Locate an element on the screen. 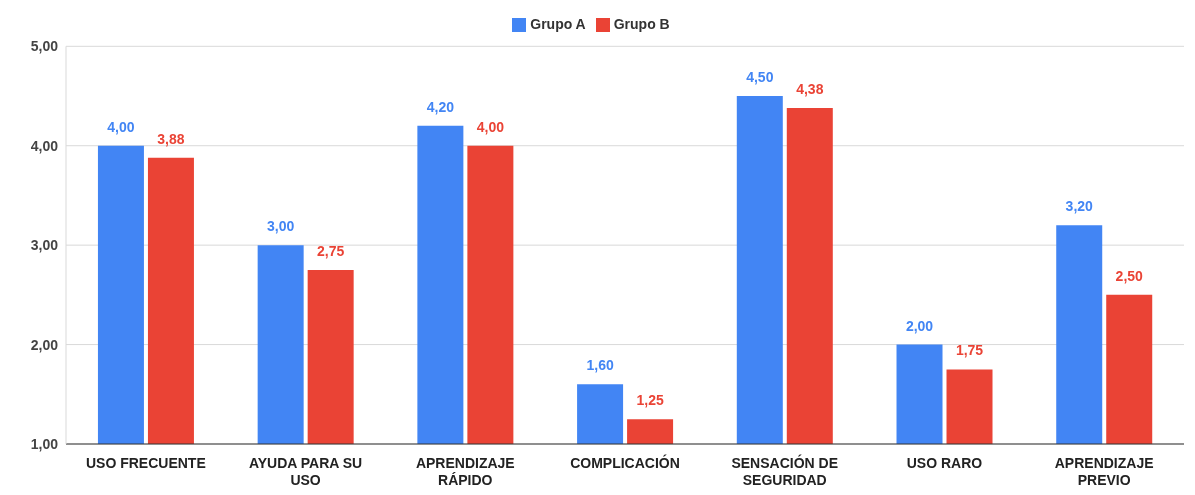 This screenshot has height=495, width=1195. data-label: 4,20 is located at coordinates (440, 106).